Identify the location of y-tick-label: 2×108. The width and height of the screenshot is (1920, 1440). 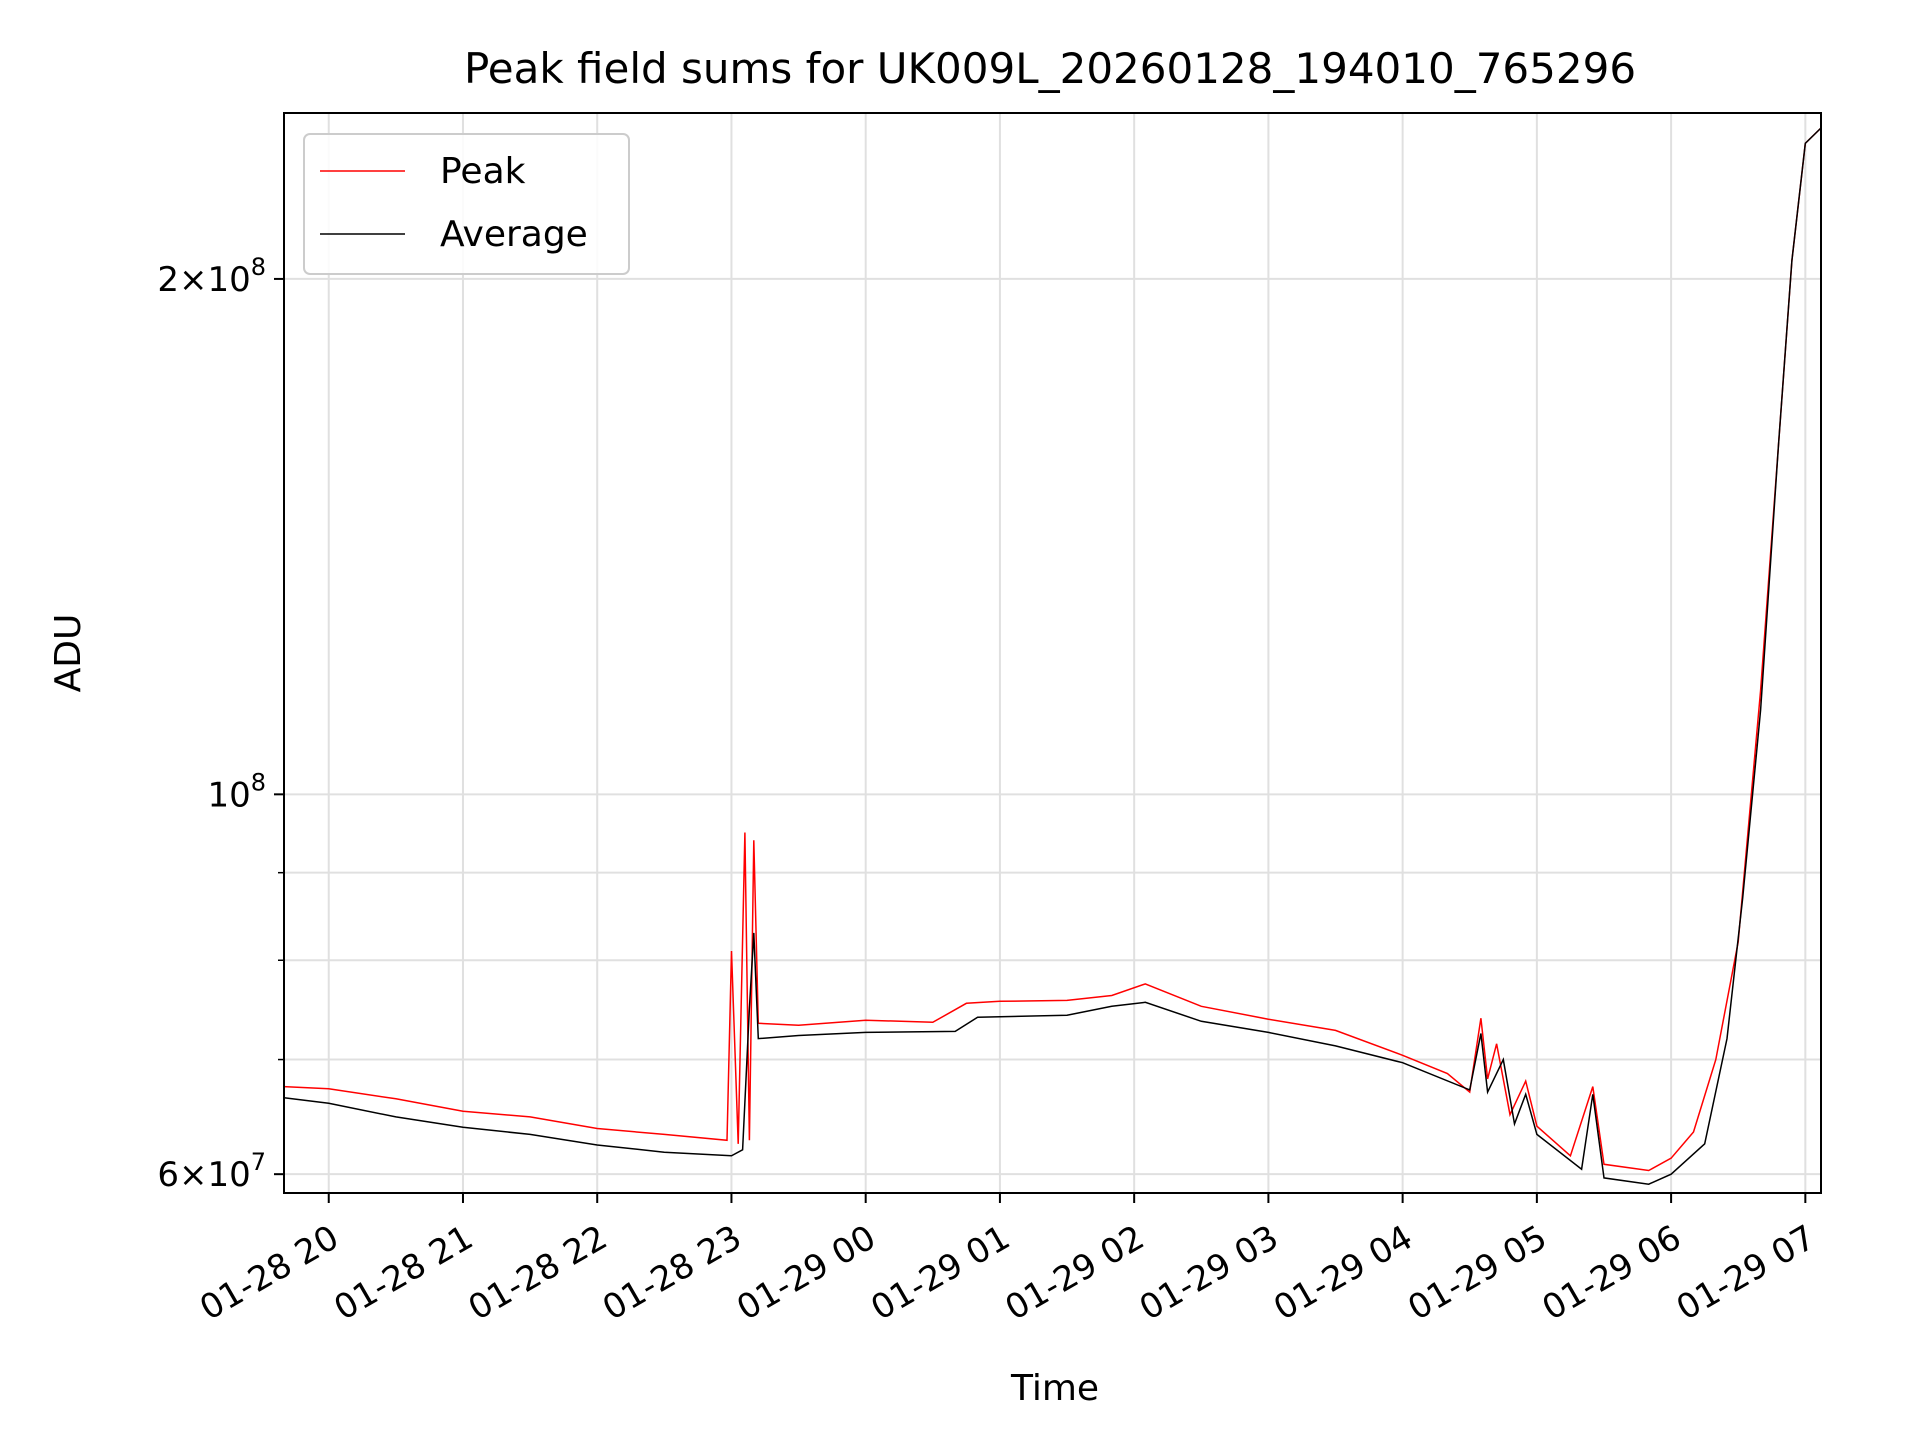
(211, 276).